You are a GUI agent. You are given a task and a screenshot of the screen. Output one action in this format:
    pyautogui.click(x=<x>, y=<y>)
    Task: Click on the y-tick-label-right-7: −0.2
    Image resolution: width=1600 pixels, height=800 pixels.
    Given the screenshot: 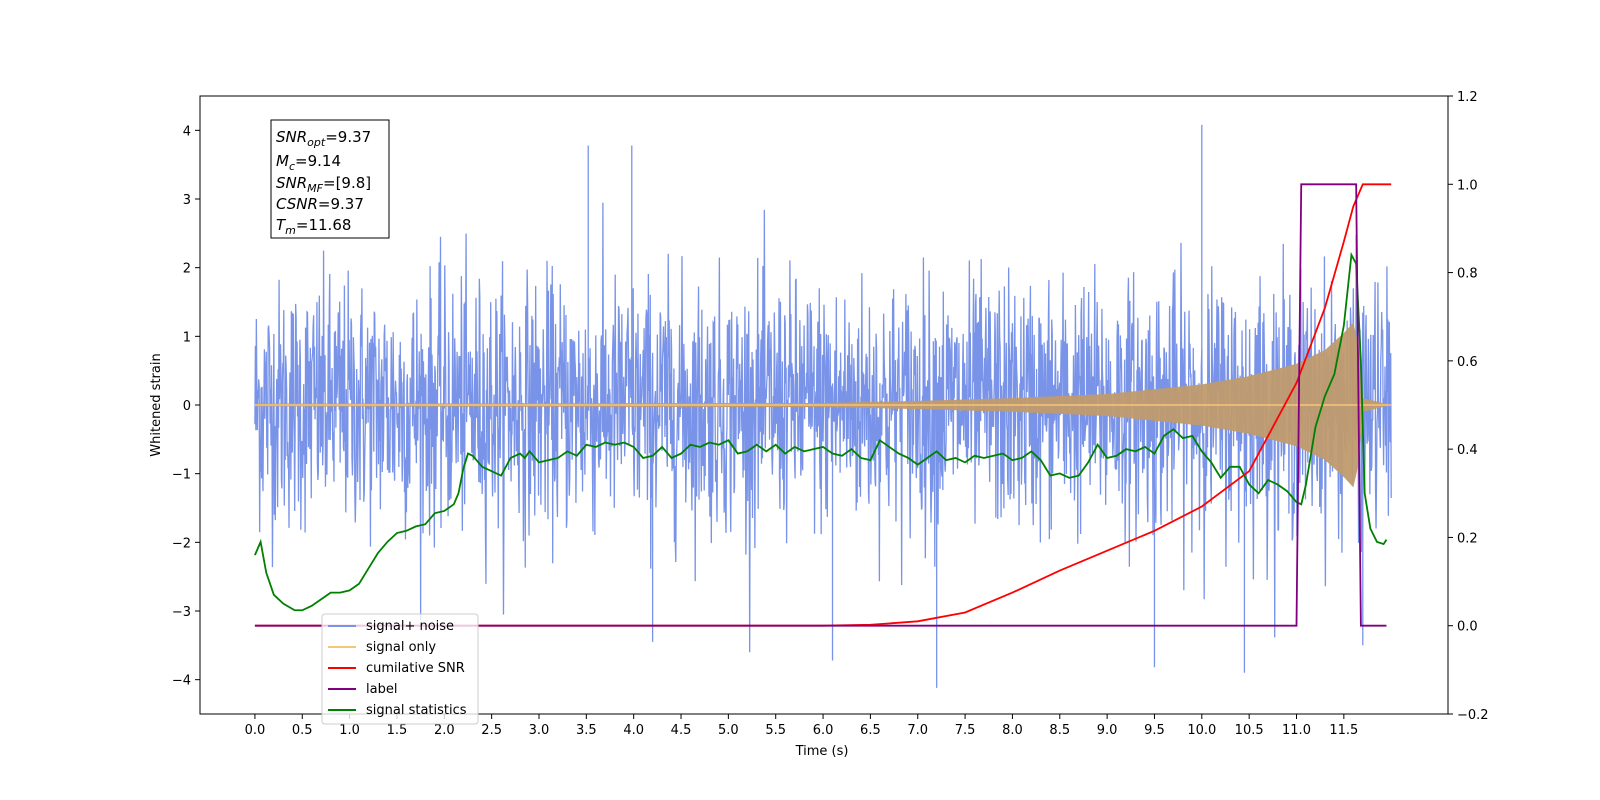 What is the action you would take?
    pyautogui.click(x=1473, y=715)
    